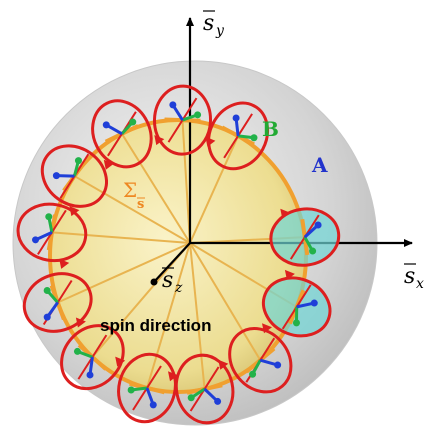  Describe the element at coordinates (270, 129) in the screenshot. I see `label-b: B` at that location.